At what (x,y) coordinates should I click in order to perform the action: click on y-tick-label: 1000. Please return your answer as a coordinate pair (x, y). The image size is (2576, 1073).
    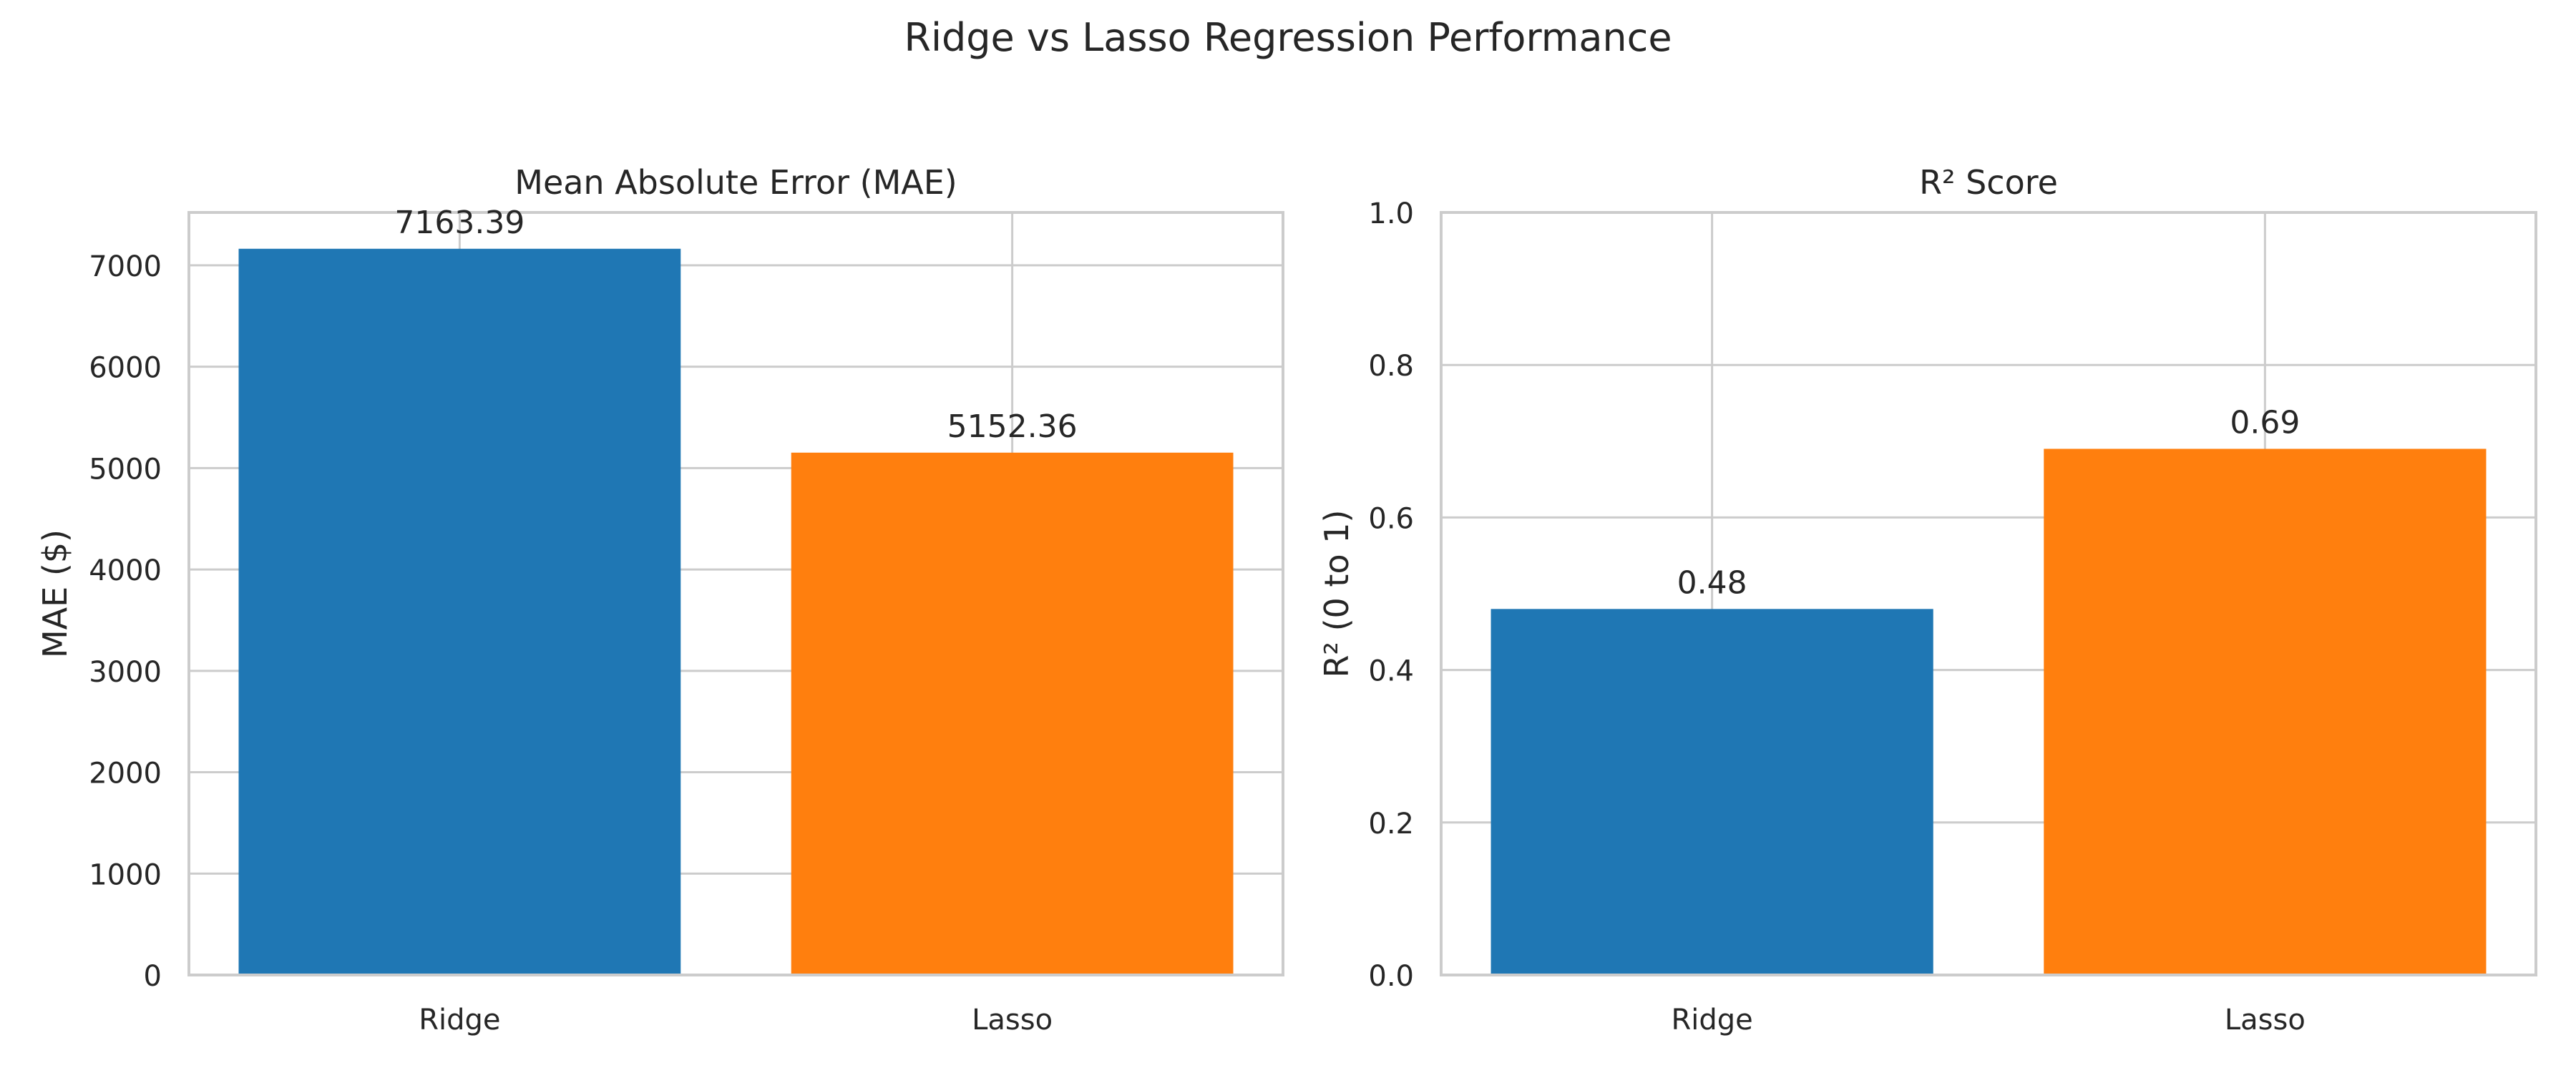
    Looking at the image, I should click on (125, 874).